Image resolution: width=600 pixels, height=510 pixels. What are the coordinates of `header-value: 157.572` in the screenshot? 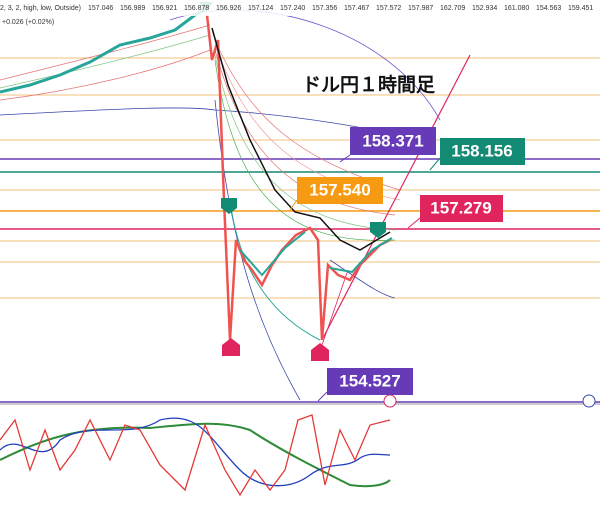 It's located at (388, 8).